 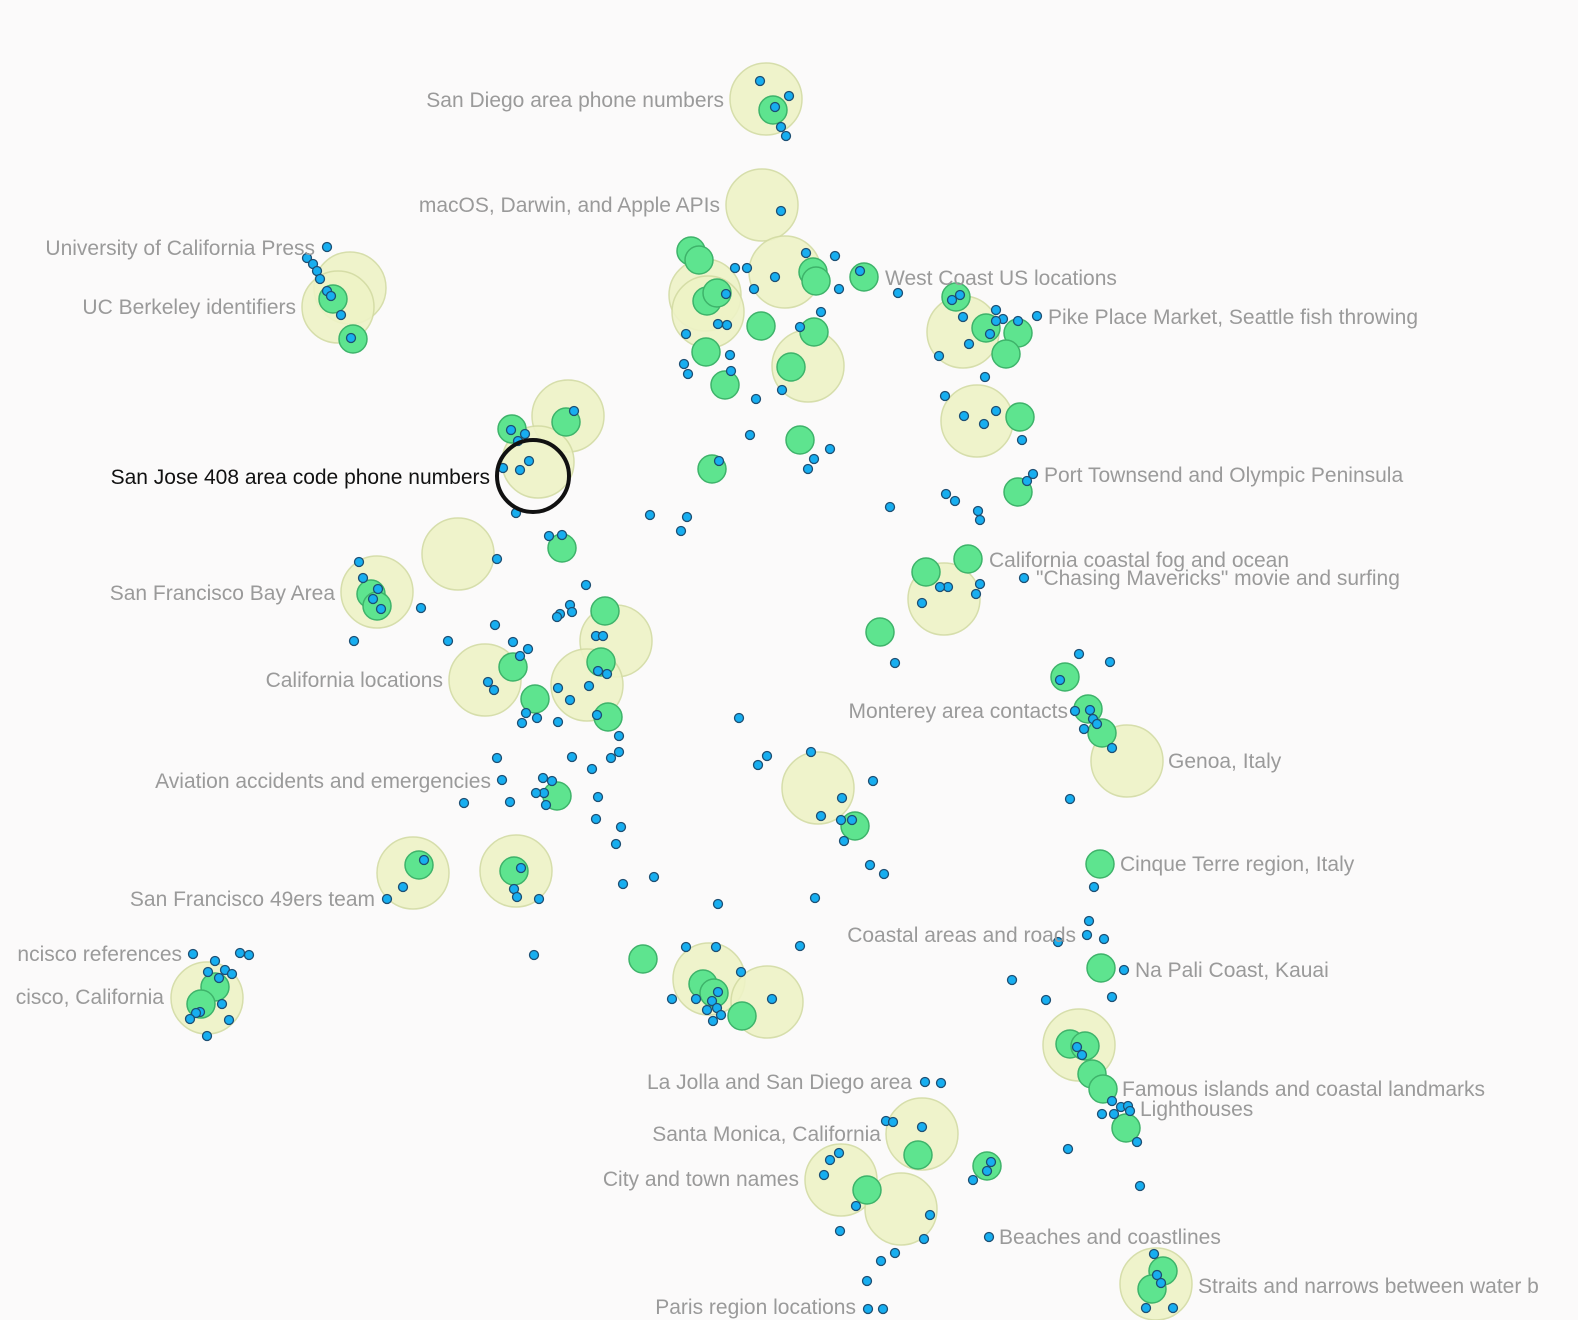 What do you see at coordinates (1196, 1109) in the screenshot?
I see `label-lighthouses: Lighthouses` at bounding box center [1196, 1109].